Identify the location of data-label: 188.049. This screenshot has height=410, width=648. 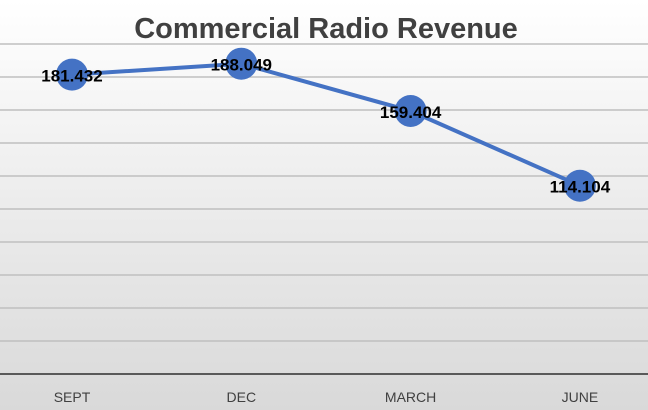
(241, 65).